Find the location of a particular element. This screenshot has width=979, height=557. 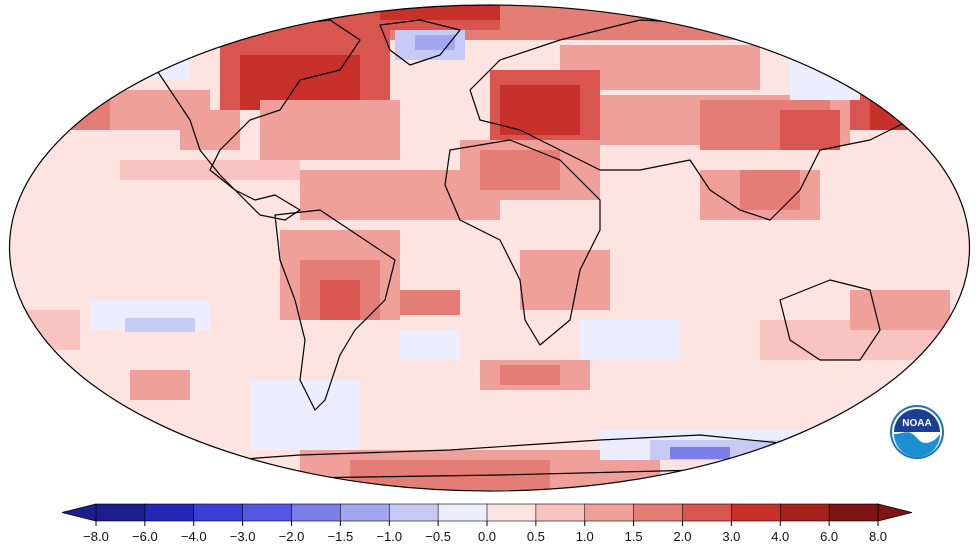

colorbar-tick-label: −8.0 is located at coordinates (96, 536).